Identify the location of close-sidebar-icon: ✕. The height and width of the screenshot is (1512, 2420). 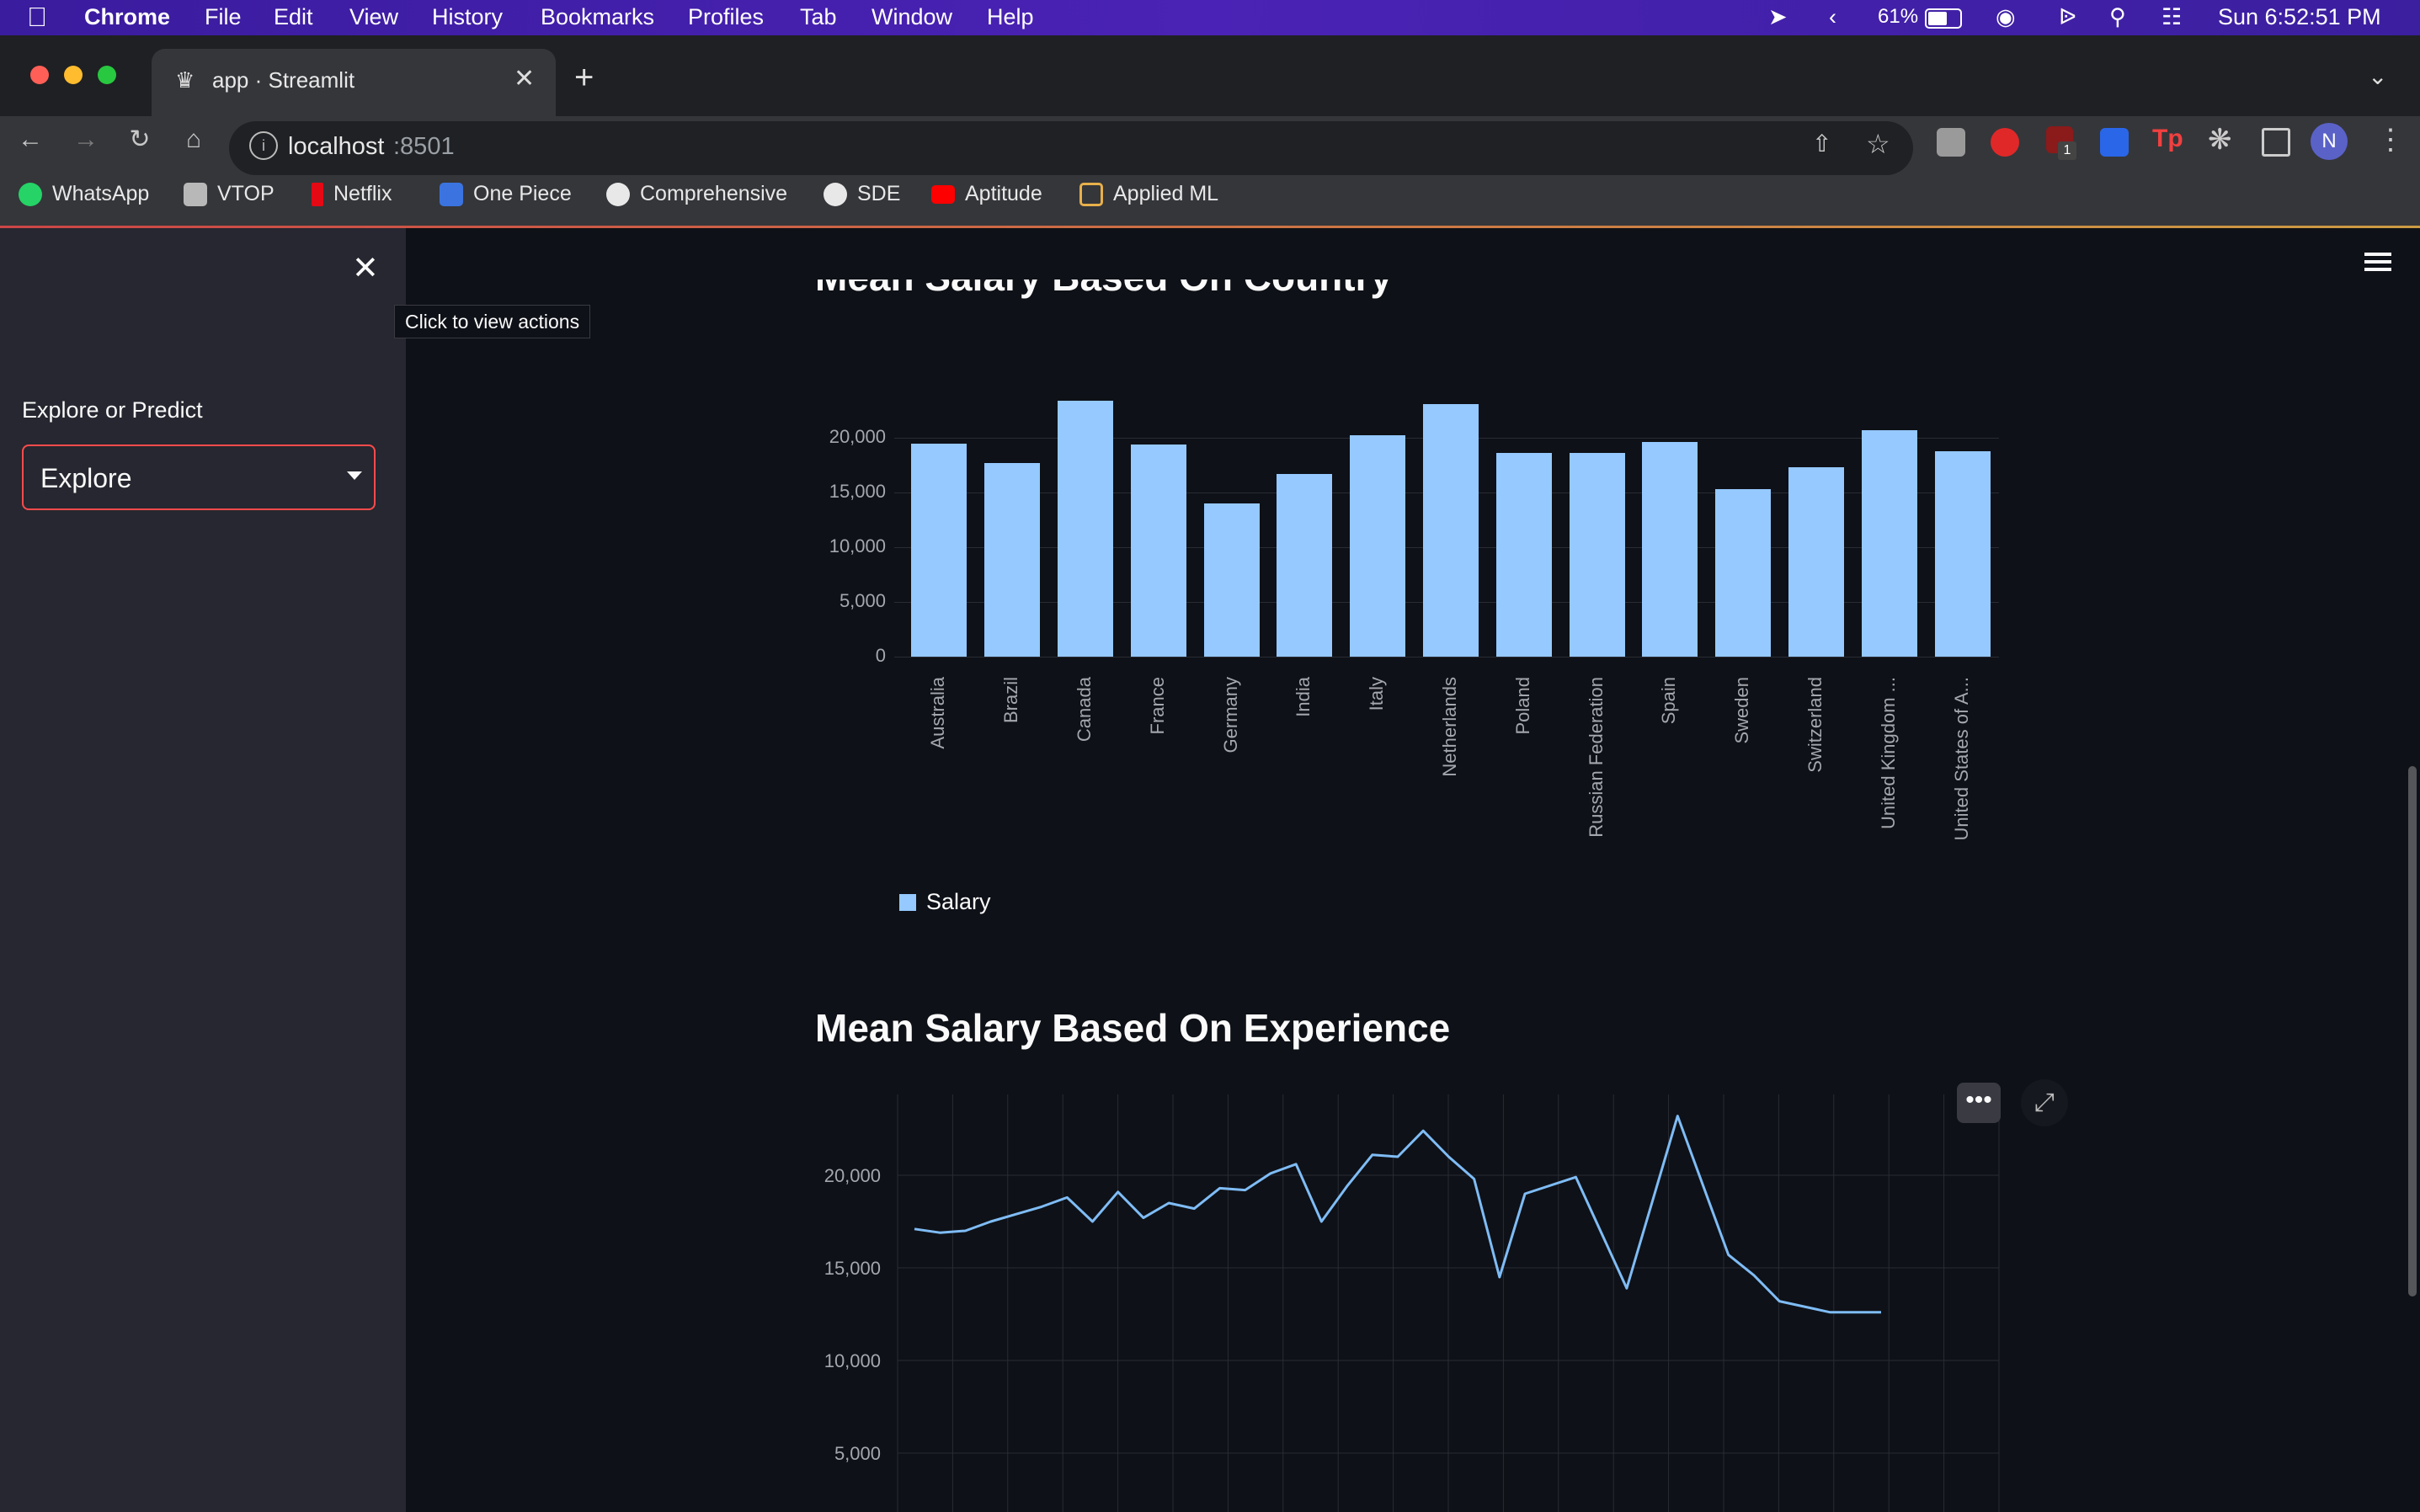
(366, 268).